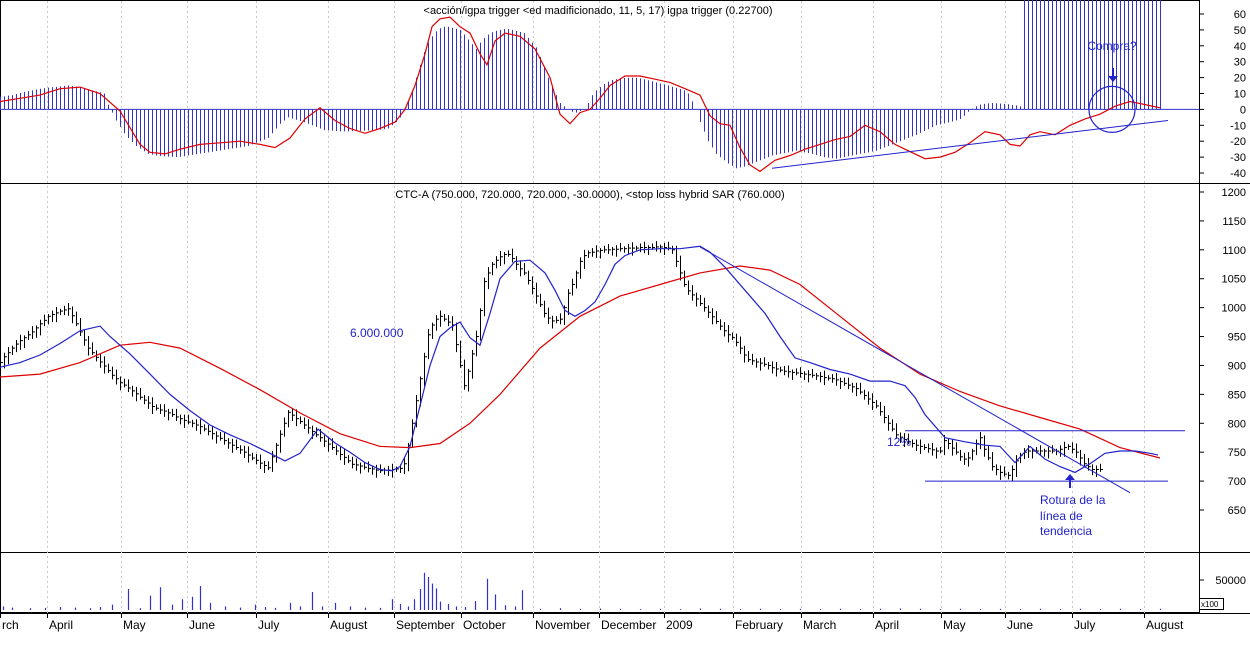 This screenshot has height=661, width=1250. Describe the element at coordinates (562, 625) in the screenshot. I see `x-tick-label: November` at that location.